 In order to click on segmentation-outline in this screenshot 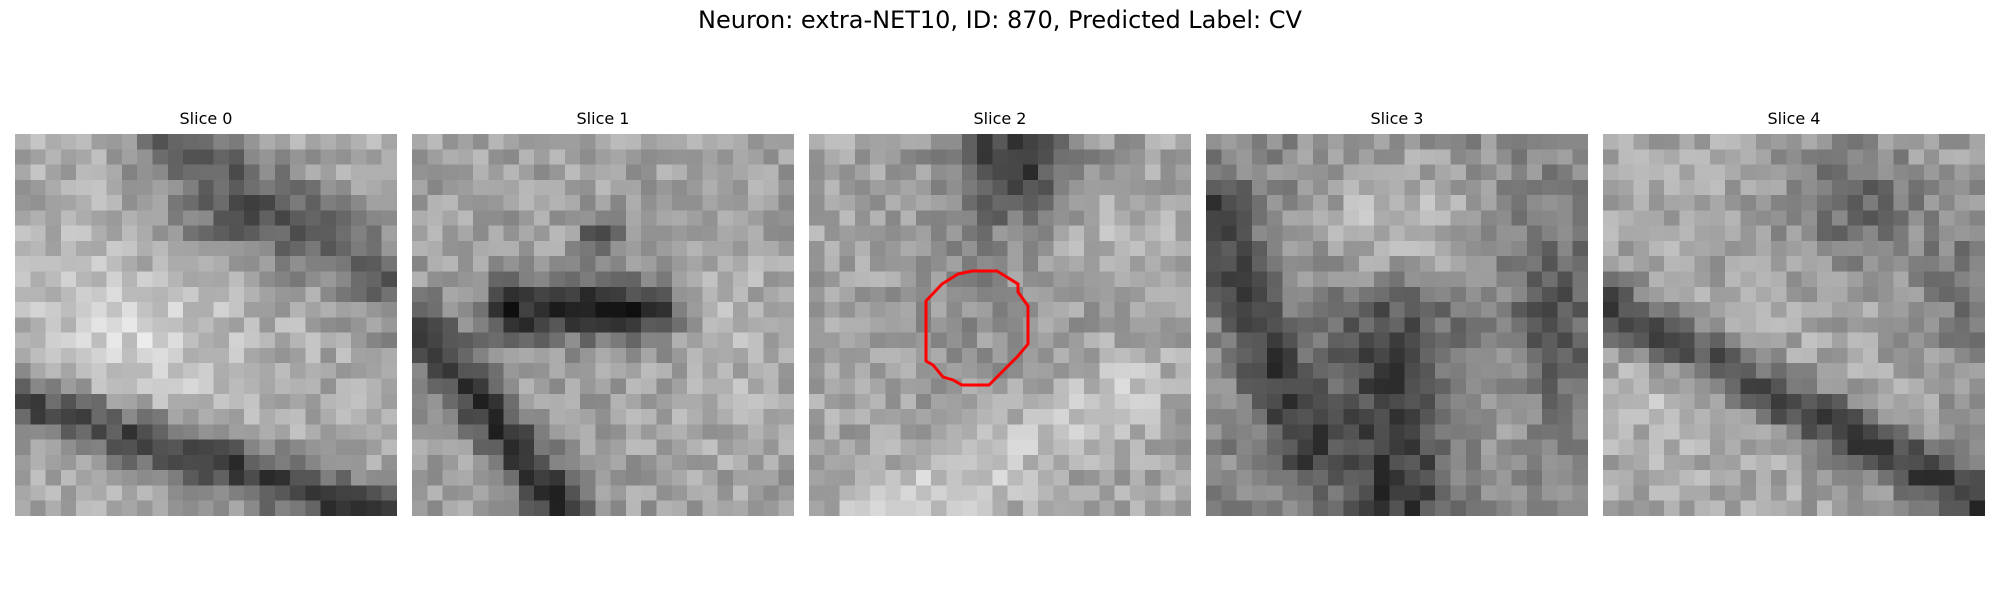, I will do `click(977, 328)`.